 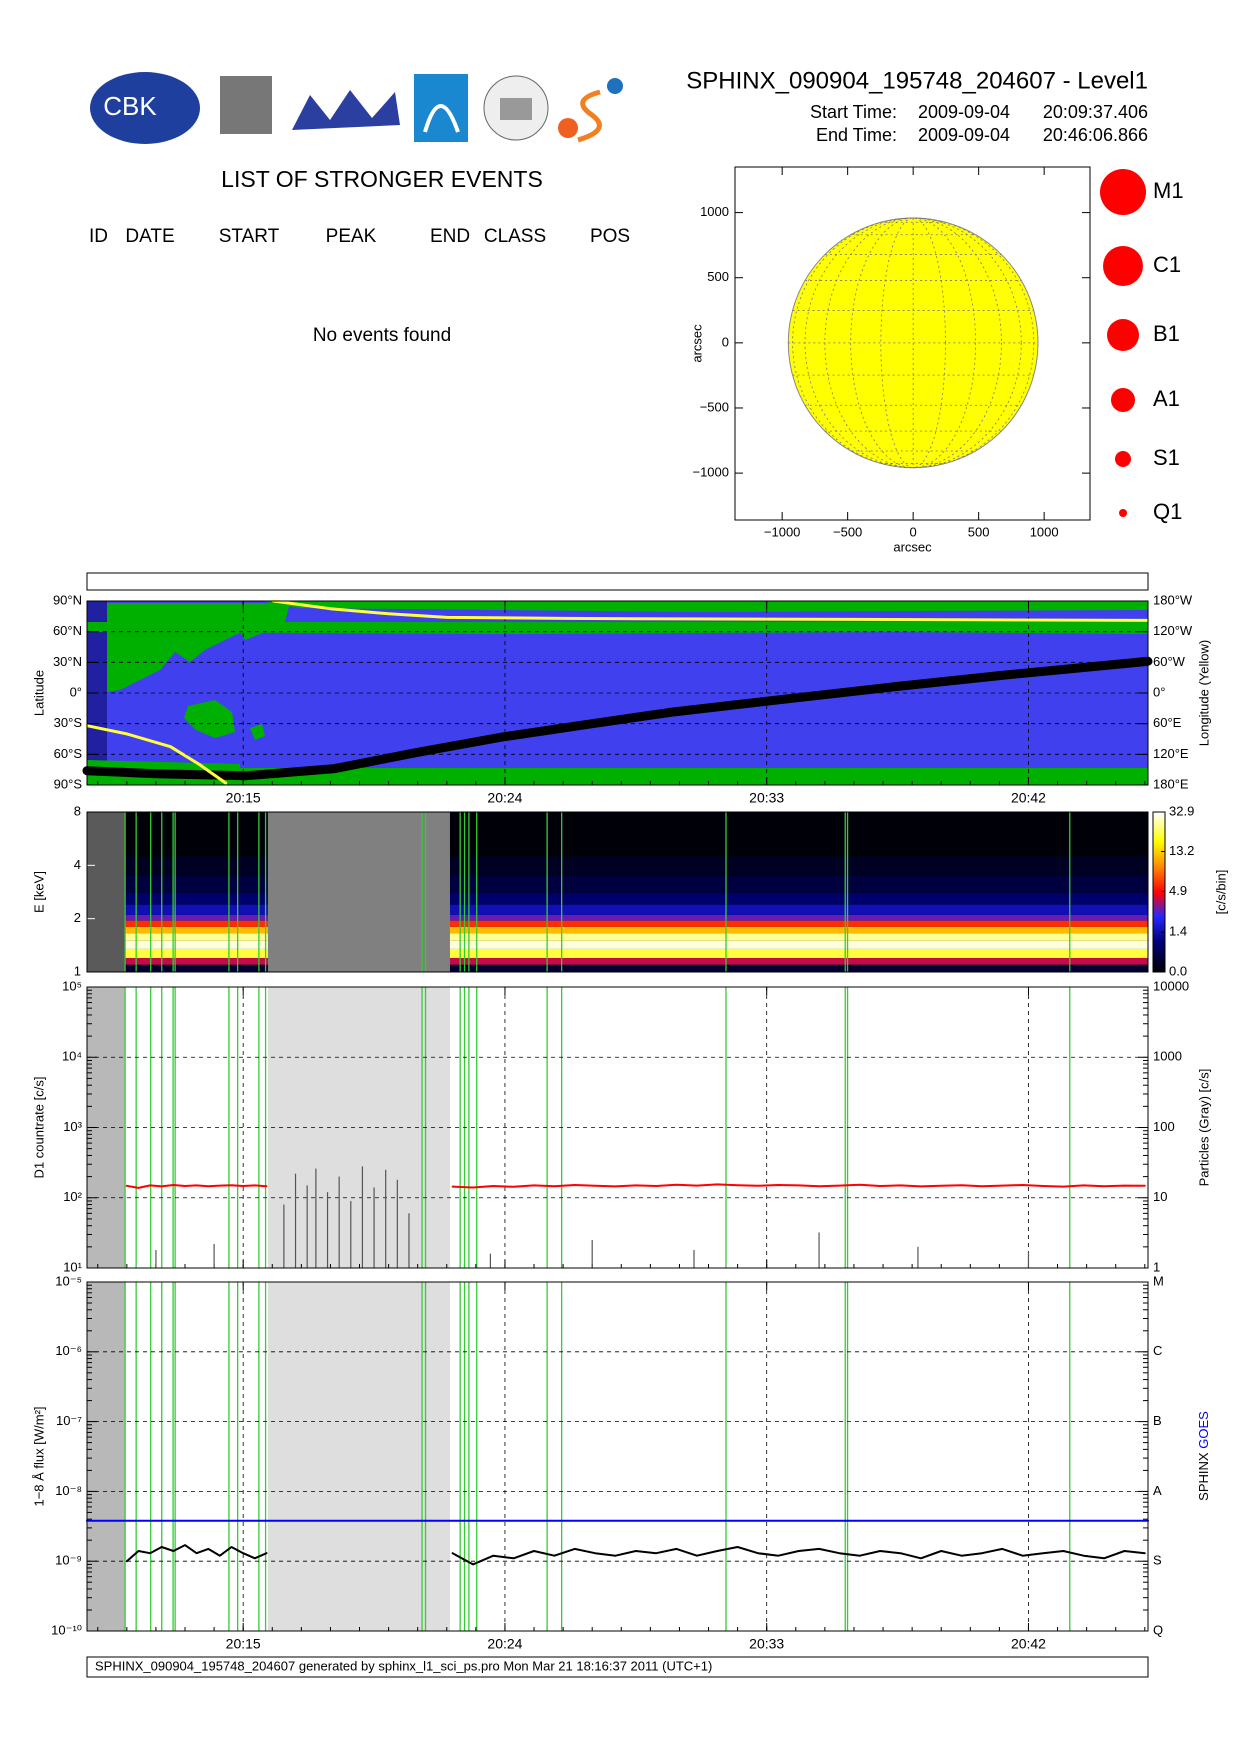 I want to click on status-bar, so click(x=617, y=581).